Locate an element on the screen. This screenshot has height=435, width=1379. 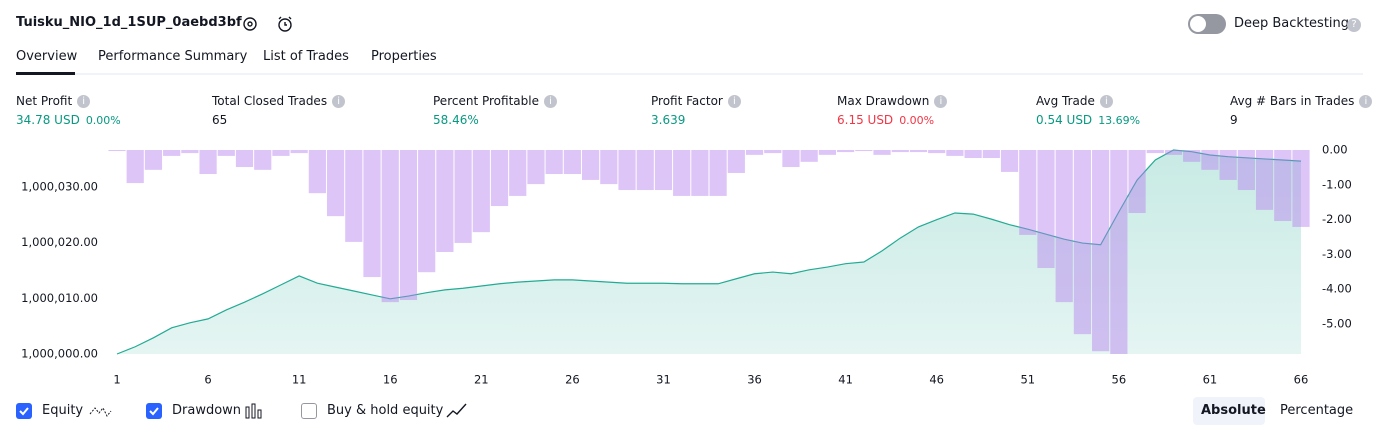
metric-value: 3.639 is located at coordinates (668, 120).